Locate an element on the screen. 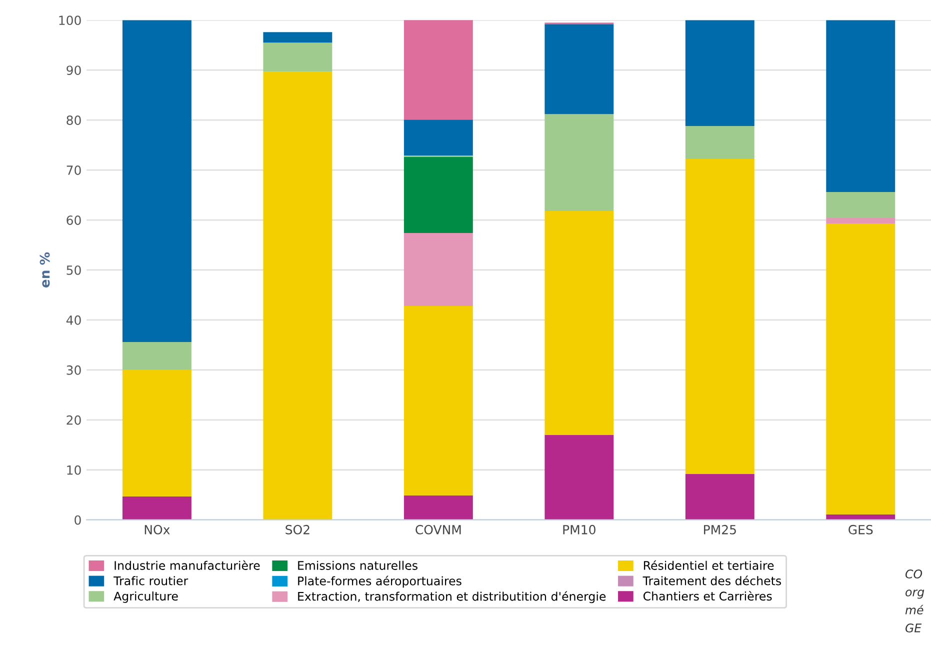 The width and height of the screenshot is (931, 649). x-tick-label: PM10 is located at coordinates (579, 529).